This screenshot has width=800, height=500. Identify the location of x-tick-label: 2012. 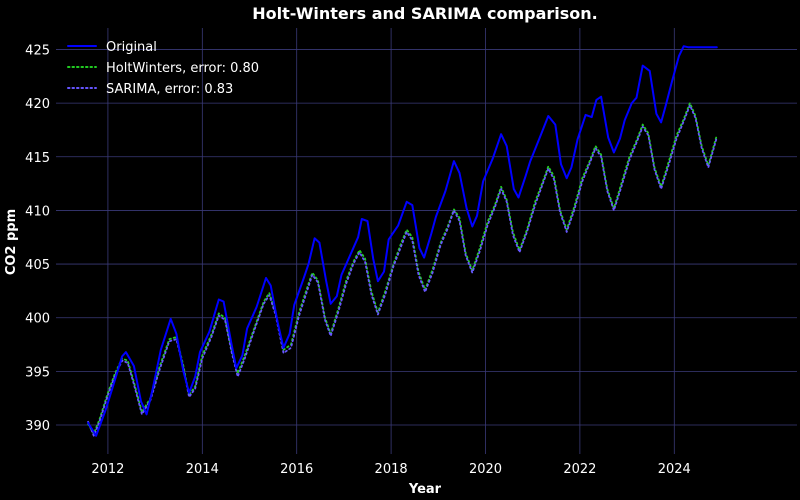
(107, 469).